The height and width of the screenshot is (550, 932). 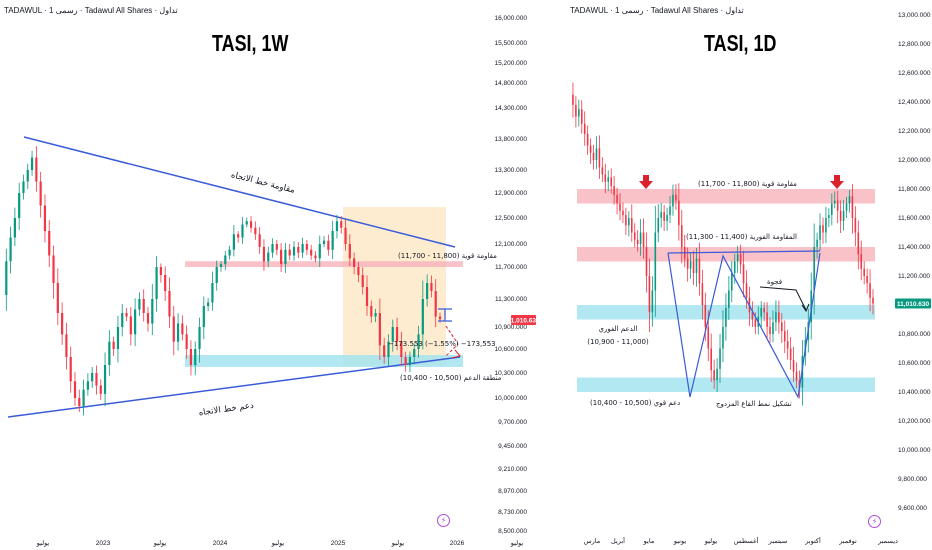 What do you see at coordinates (338, 543) in the screenshot?
I see `x-tick-label: 2025` at bounding box center [338, 543].